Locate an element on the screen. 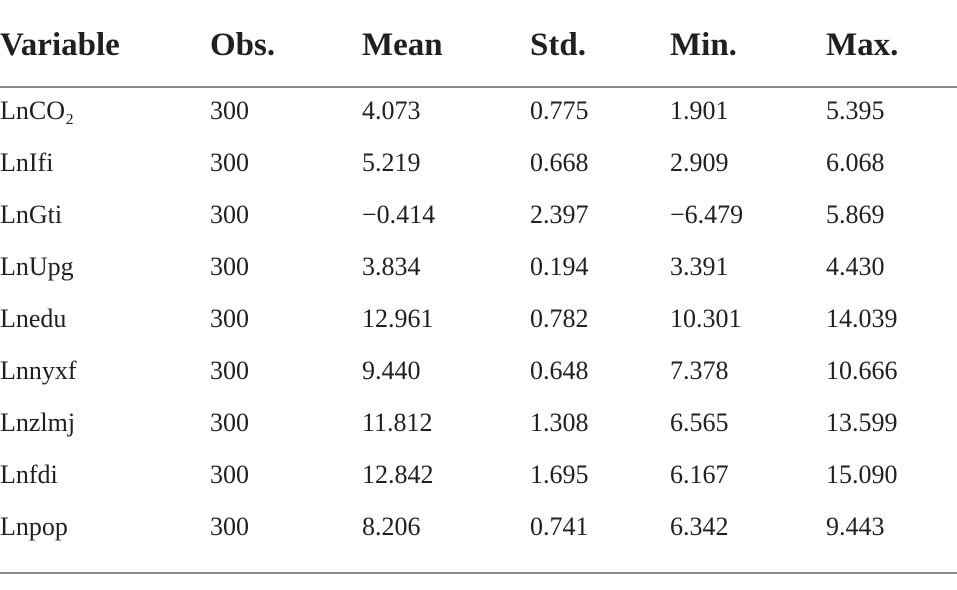 The width and height of the screenshot is (957, 590). cell: 4.430 is located at coordinates (855, 266).